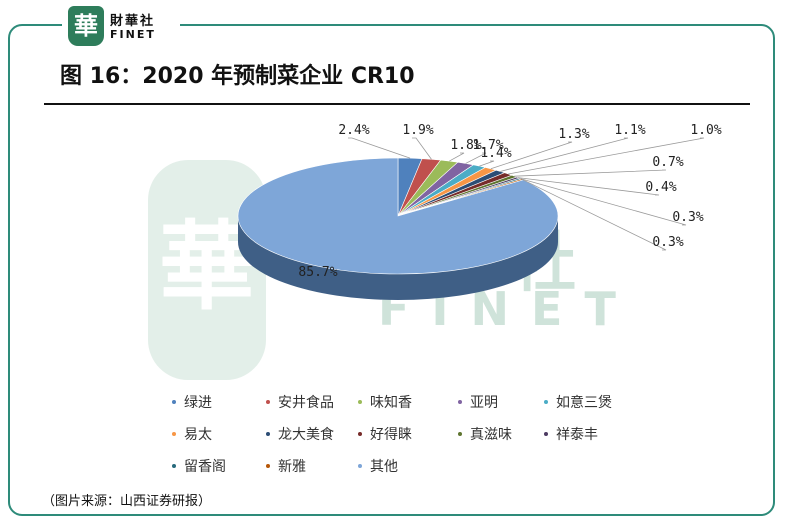  I want to click on legend-item-其他: 其他, so click(378, 466).